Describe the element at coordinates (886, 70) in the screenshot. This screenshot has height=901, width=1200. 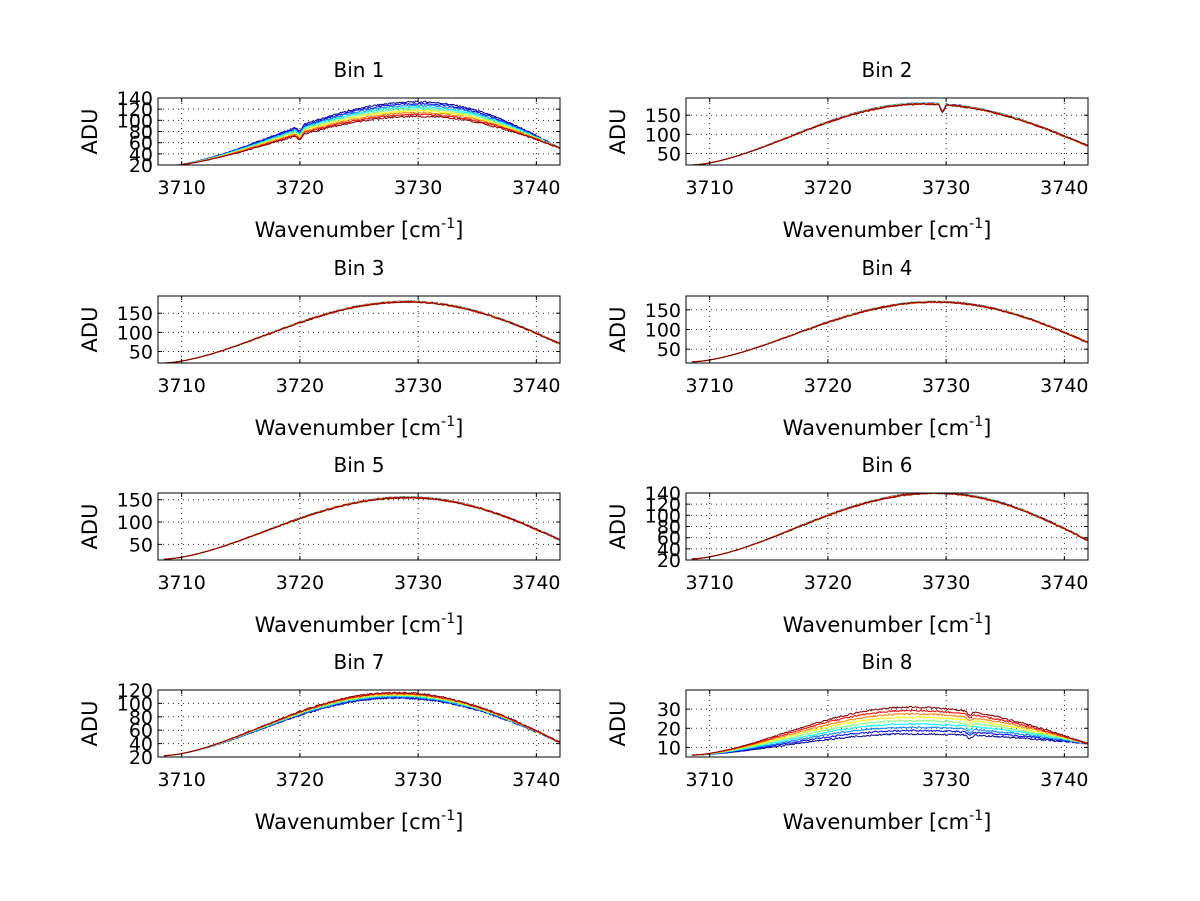
I see `panel-title: Bin 2` at that location.